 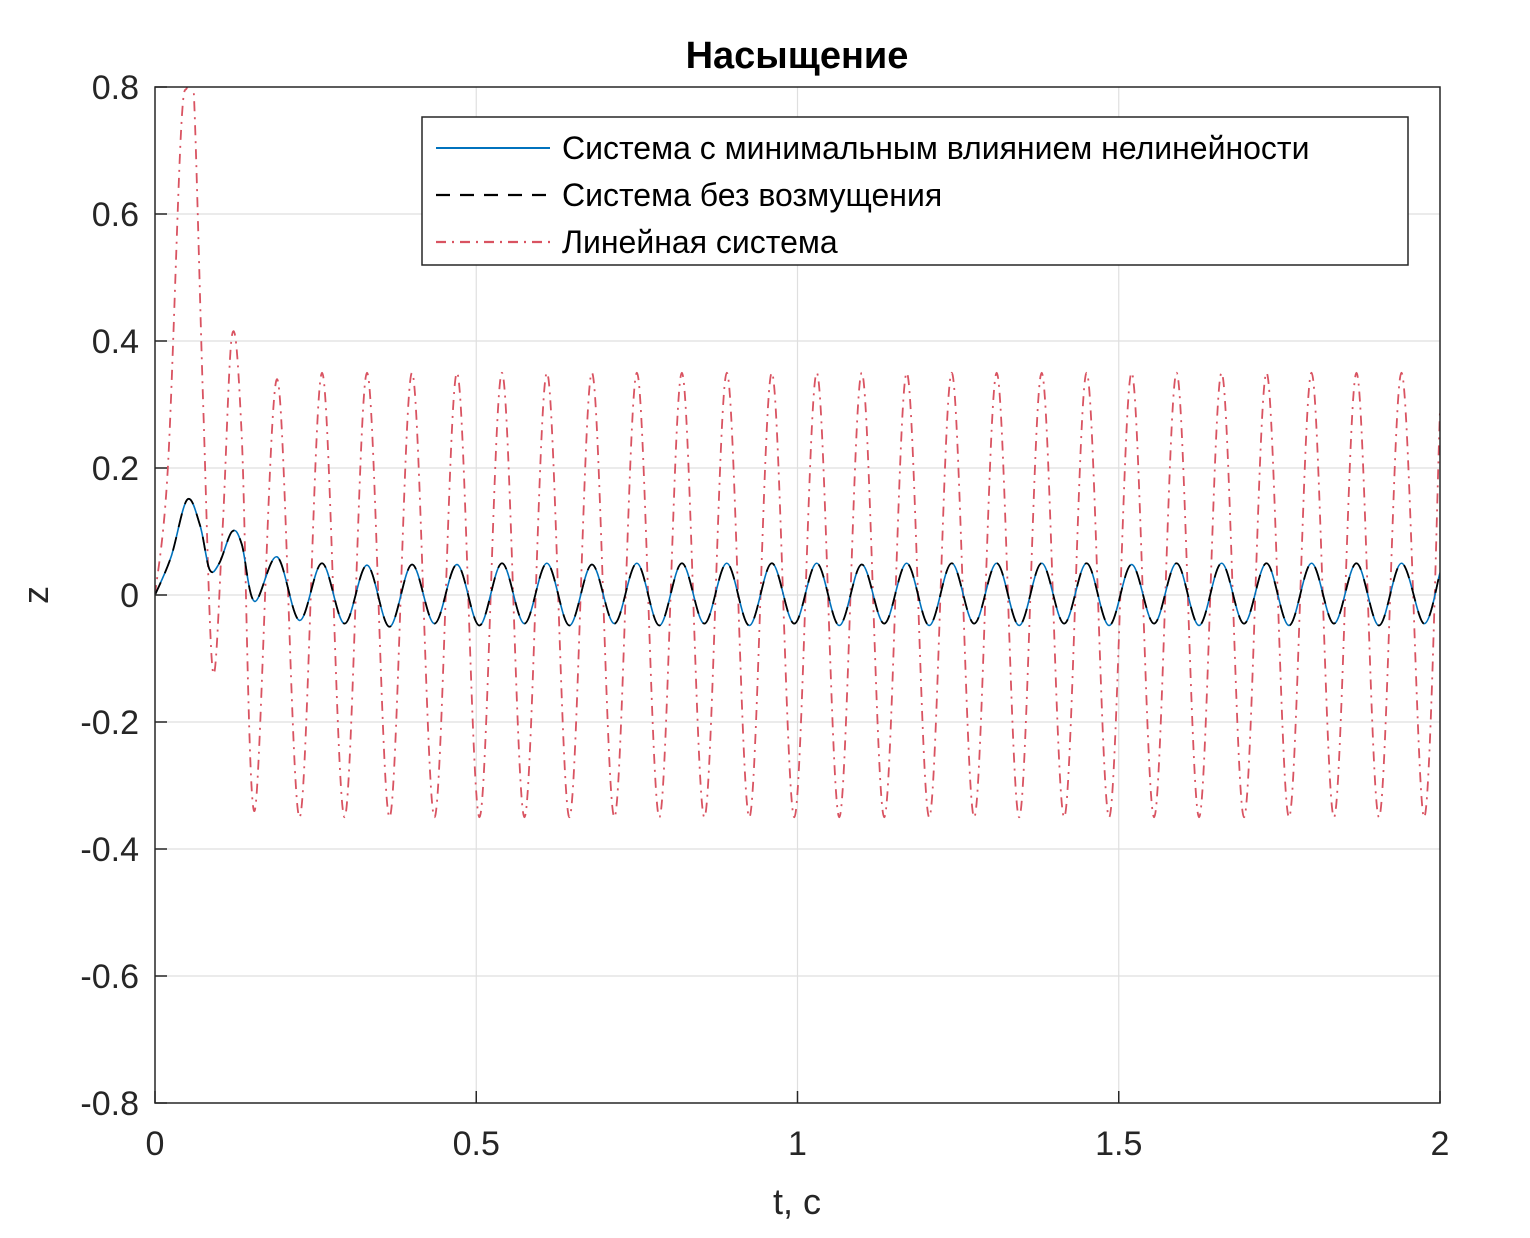 What do you see at coordinates (109, 723) in the screenshot?
I see `y-tick-label: -0.2` at bounding box center [109, 723].